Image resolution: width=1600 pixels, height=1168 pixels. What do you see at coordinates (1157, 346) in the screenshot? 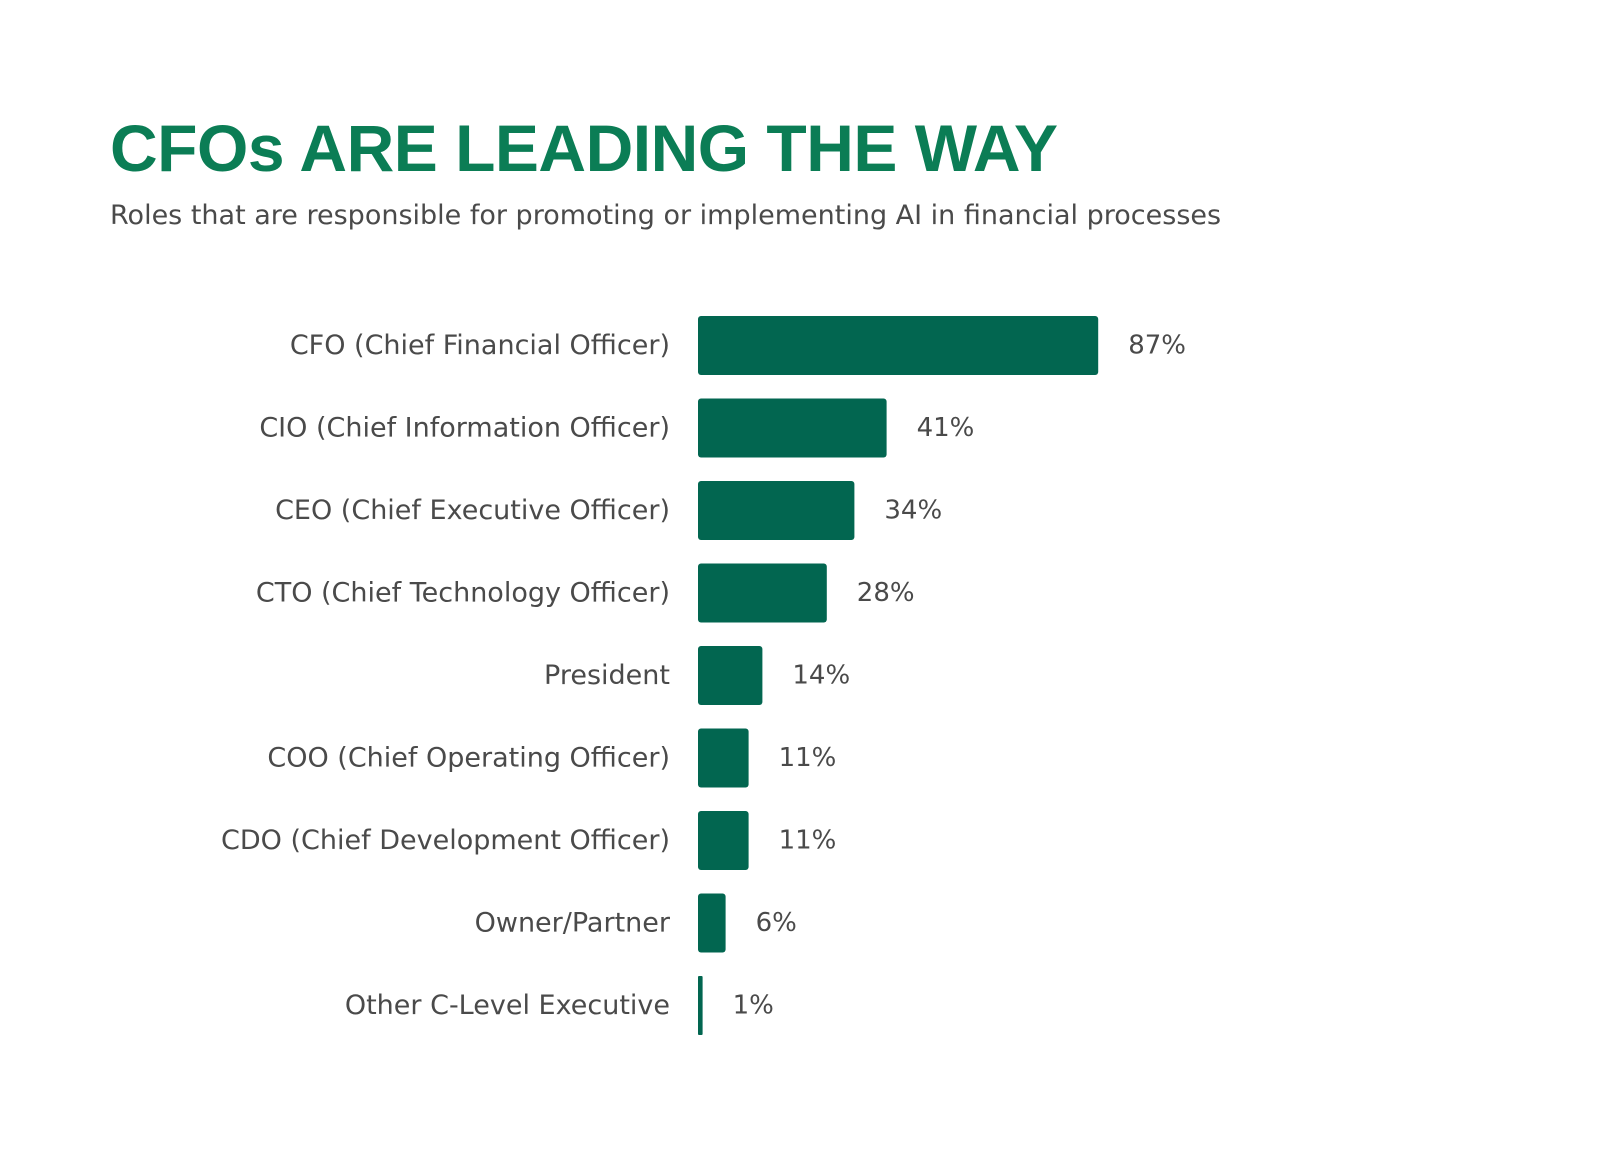
I see `value-label: 87%` at bounding box center [1157, 346].